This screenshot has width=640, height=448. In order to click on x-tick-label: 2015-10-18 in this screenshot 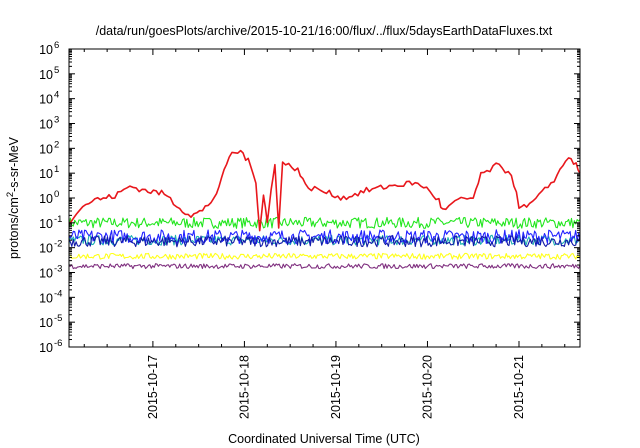, I will do `click(244, 387)`.